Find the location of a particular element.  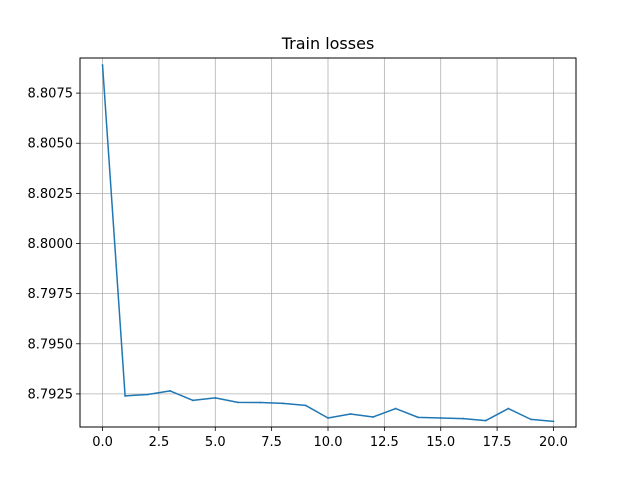

y-tick-label: 8.7925 is located at coordinates (51, 394).